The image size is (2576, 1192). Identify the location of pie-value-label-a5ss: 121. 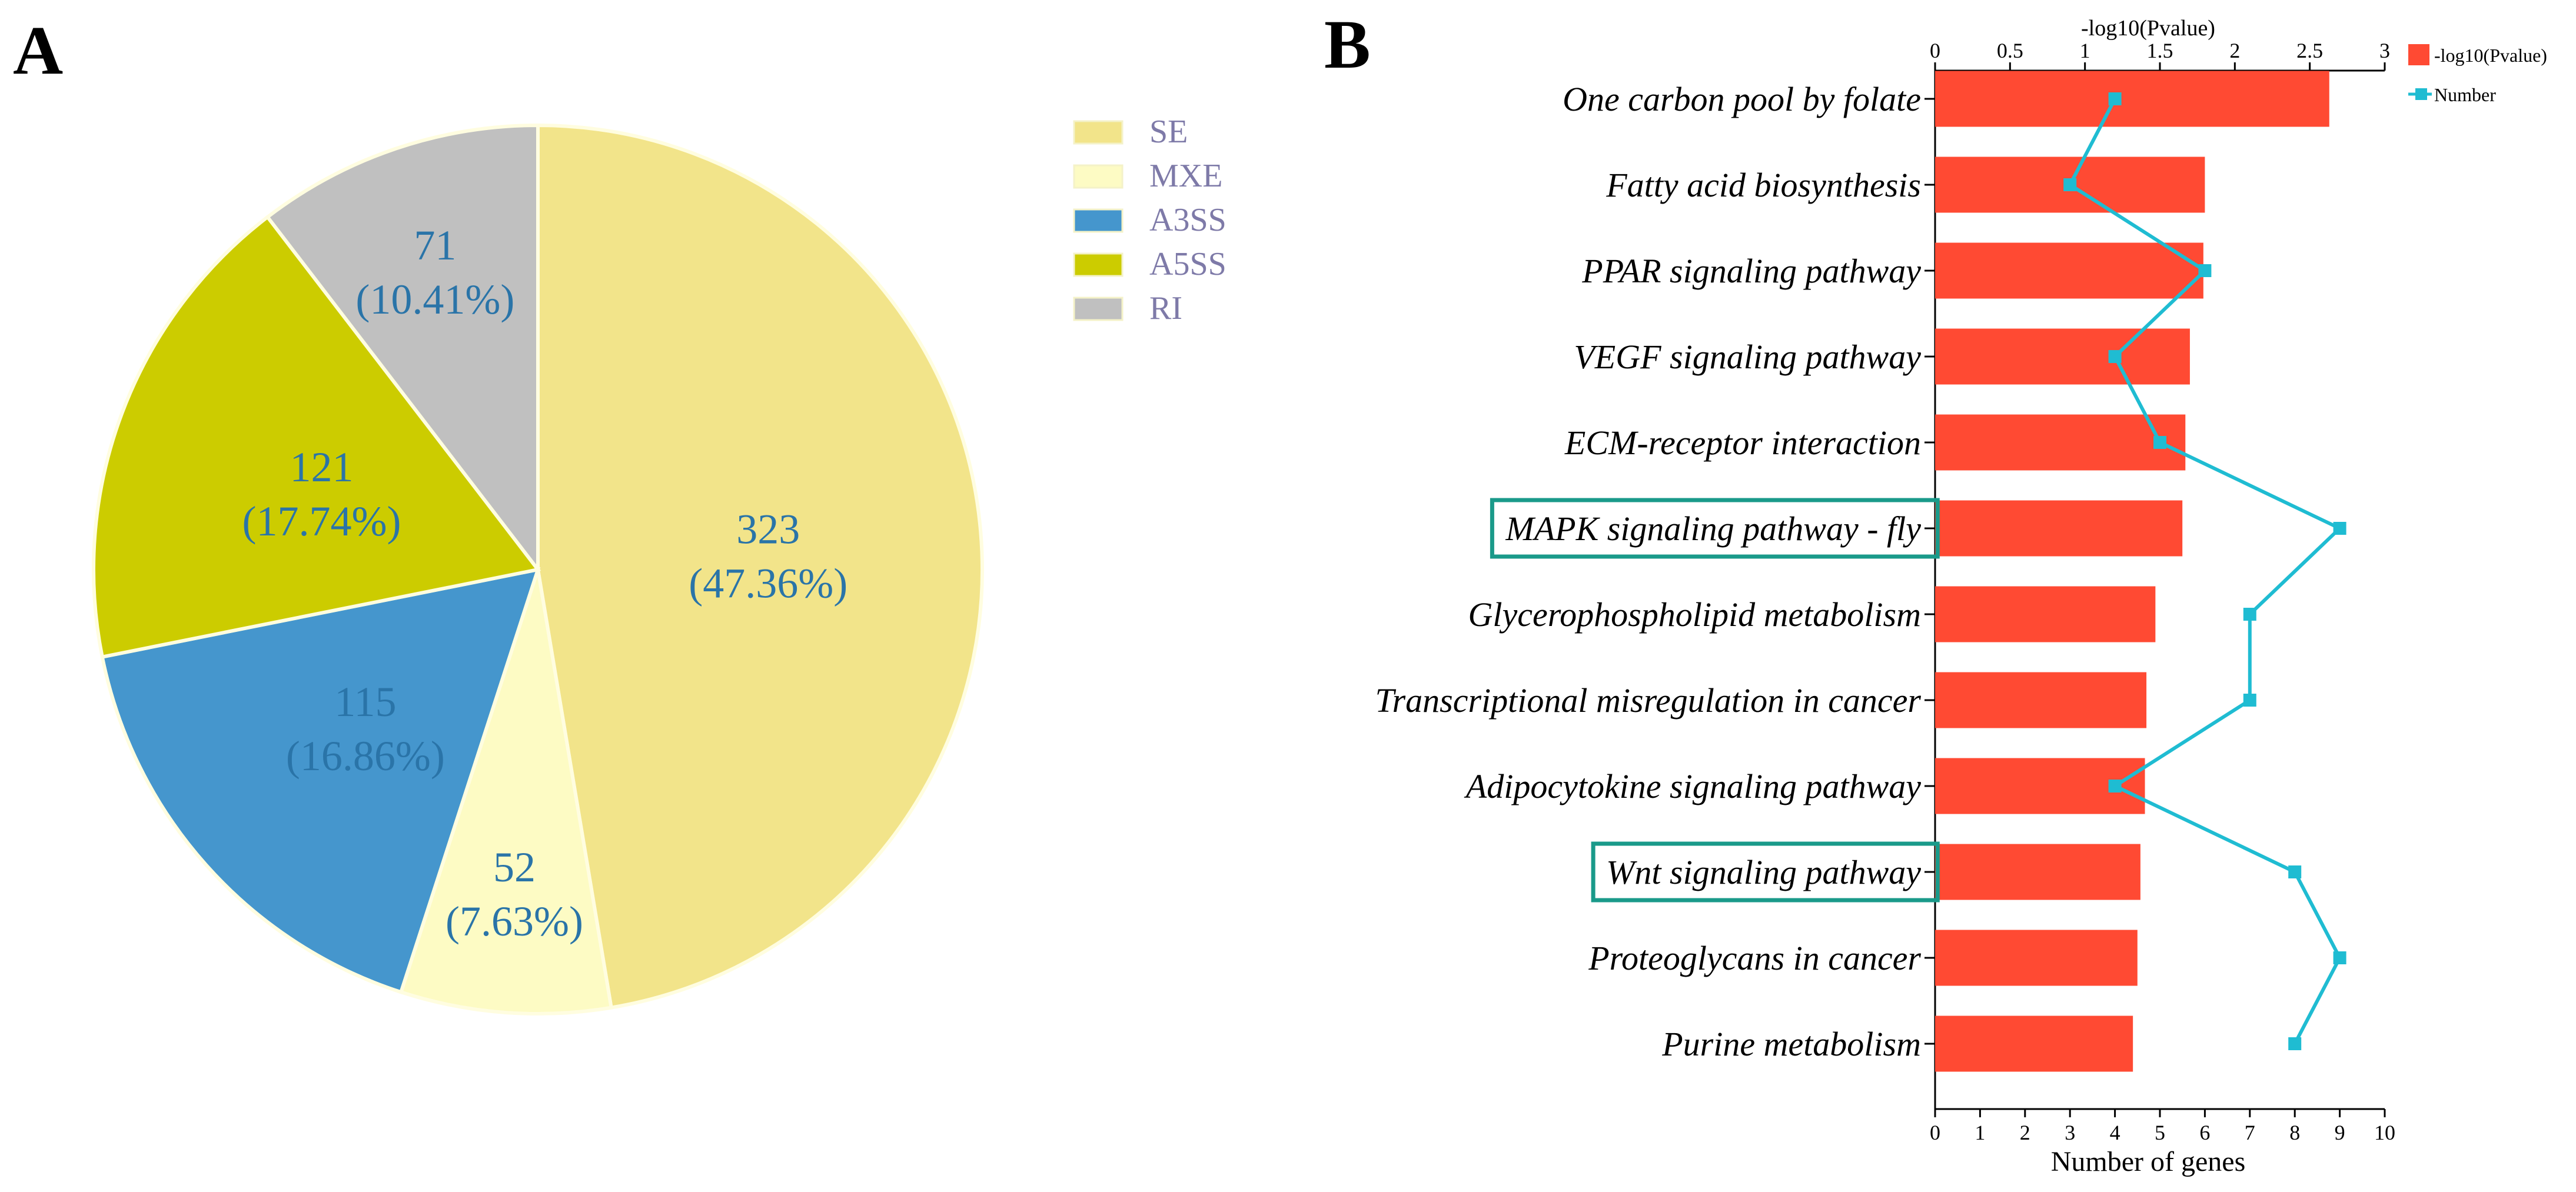
(321, 467).